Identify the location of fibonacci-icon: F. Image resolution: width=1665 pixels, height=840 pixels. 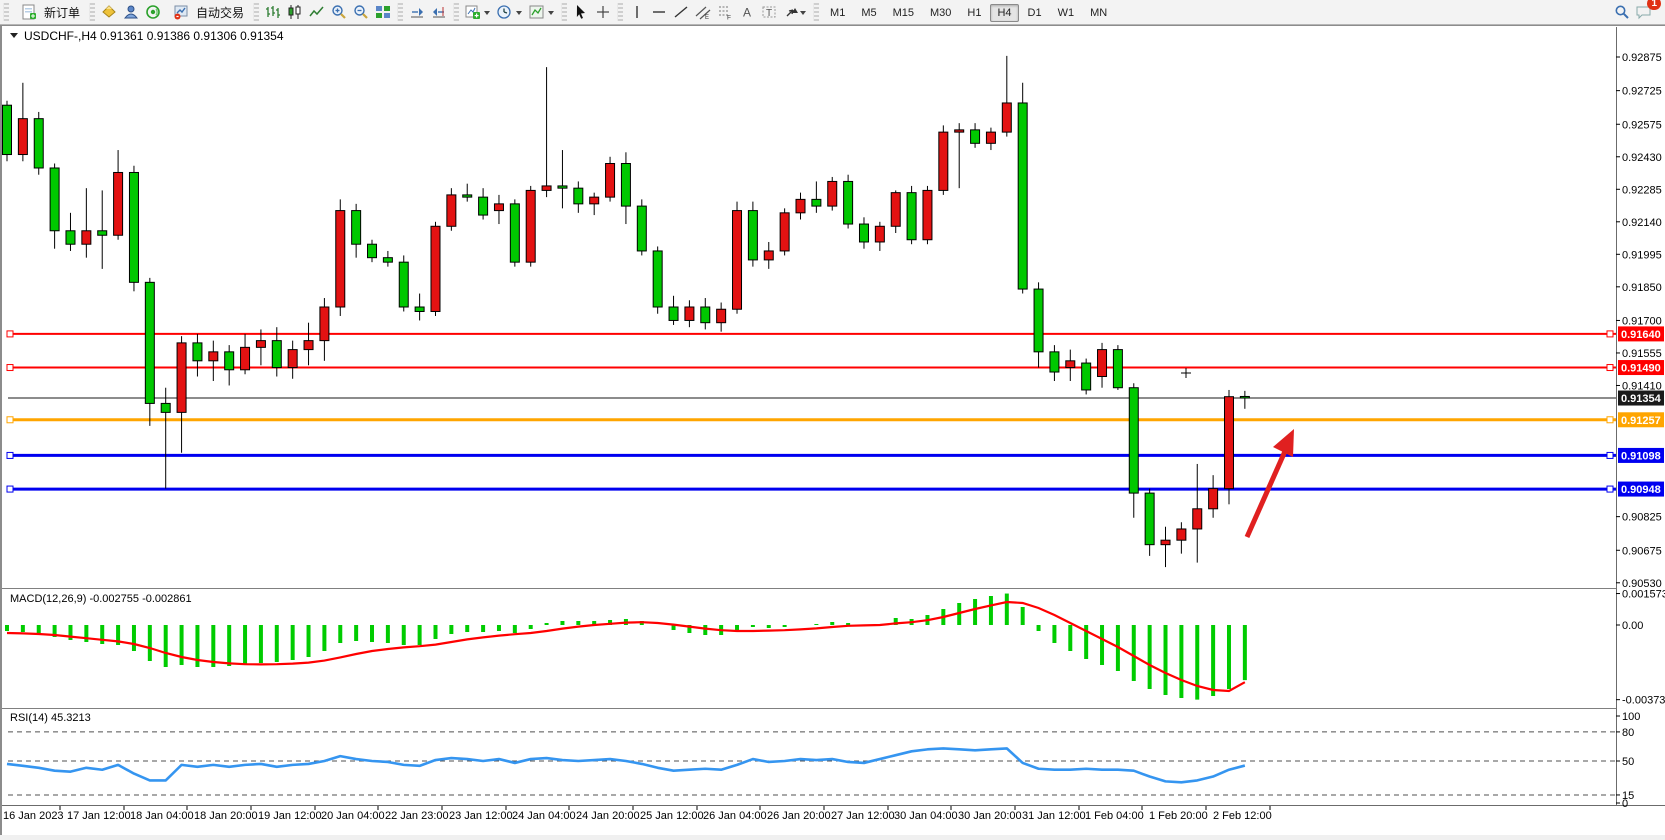
(725, 12).